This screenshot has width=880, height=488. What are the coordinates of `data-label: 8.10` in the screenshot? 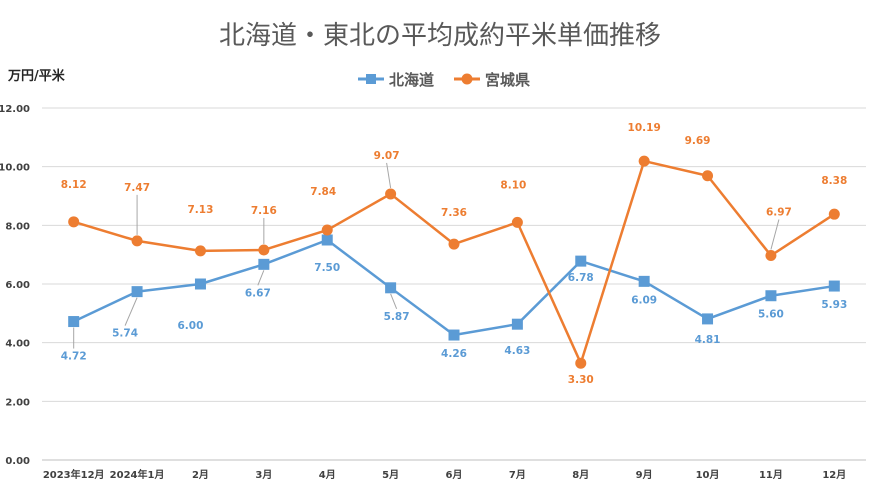 It's located at (513, 185).